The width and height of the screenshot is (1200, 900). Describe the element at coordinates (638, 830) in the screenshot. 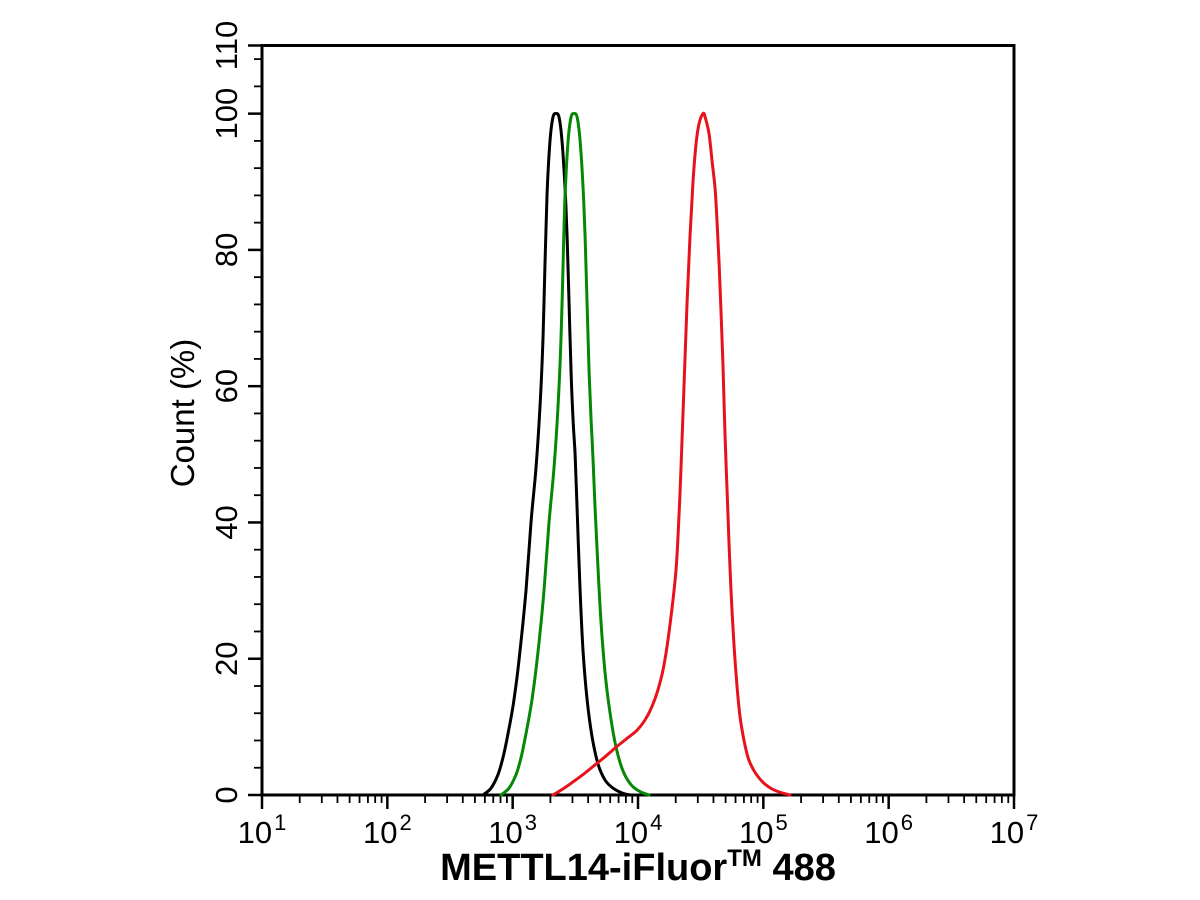

I see `x-tick-label: 10⁴` at that location.